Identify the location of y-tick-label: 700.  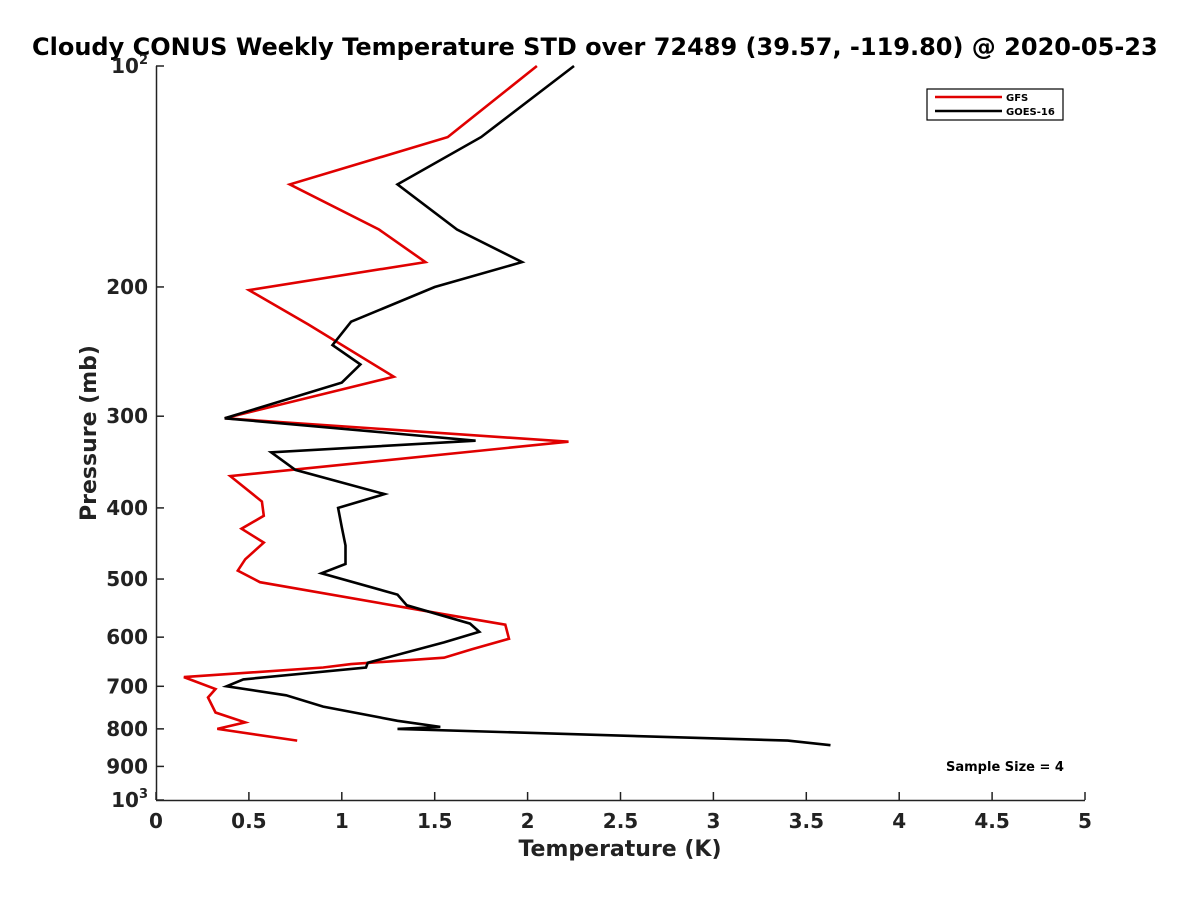
(127, 686).